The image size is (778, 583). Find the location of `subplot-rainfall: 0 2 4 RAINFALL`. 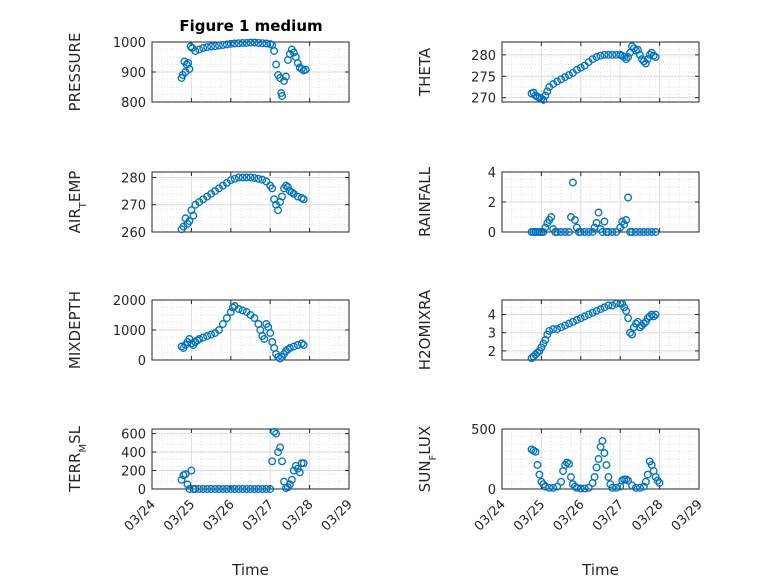

subplot-rainfall: 0 2 4 RAINFALL is located at coordinates (558, 203).